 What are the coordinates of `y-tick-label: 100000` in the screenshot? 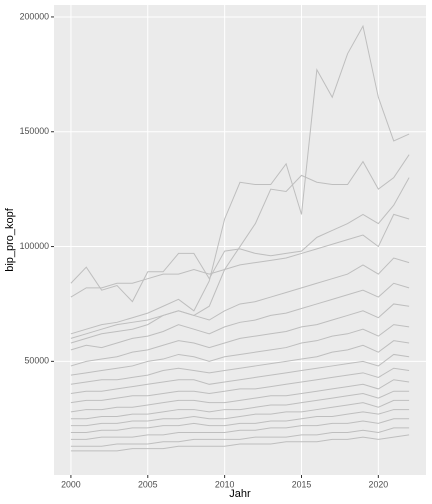 It's located at (34, 246).